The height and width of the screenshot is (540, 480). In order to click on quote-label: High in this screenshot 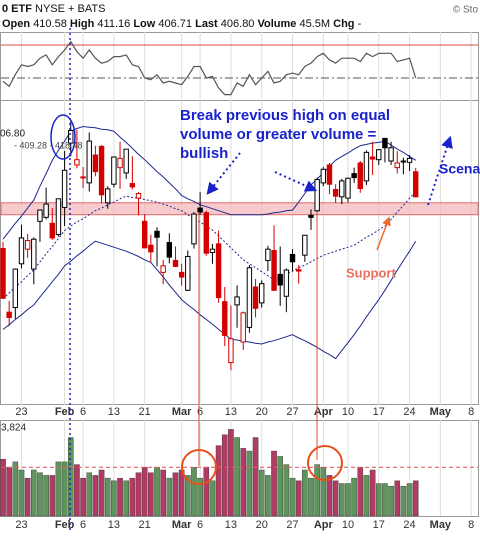, I will do `click(82, 24)`.